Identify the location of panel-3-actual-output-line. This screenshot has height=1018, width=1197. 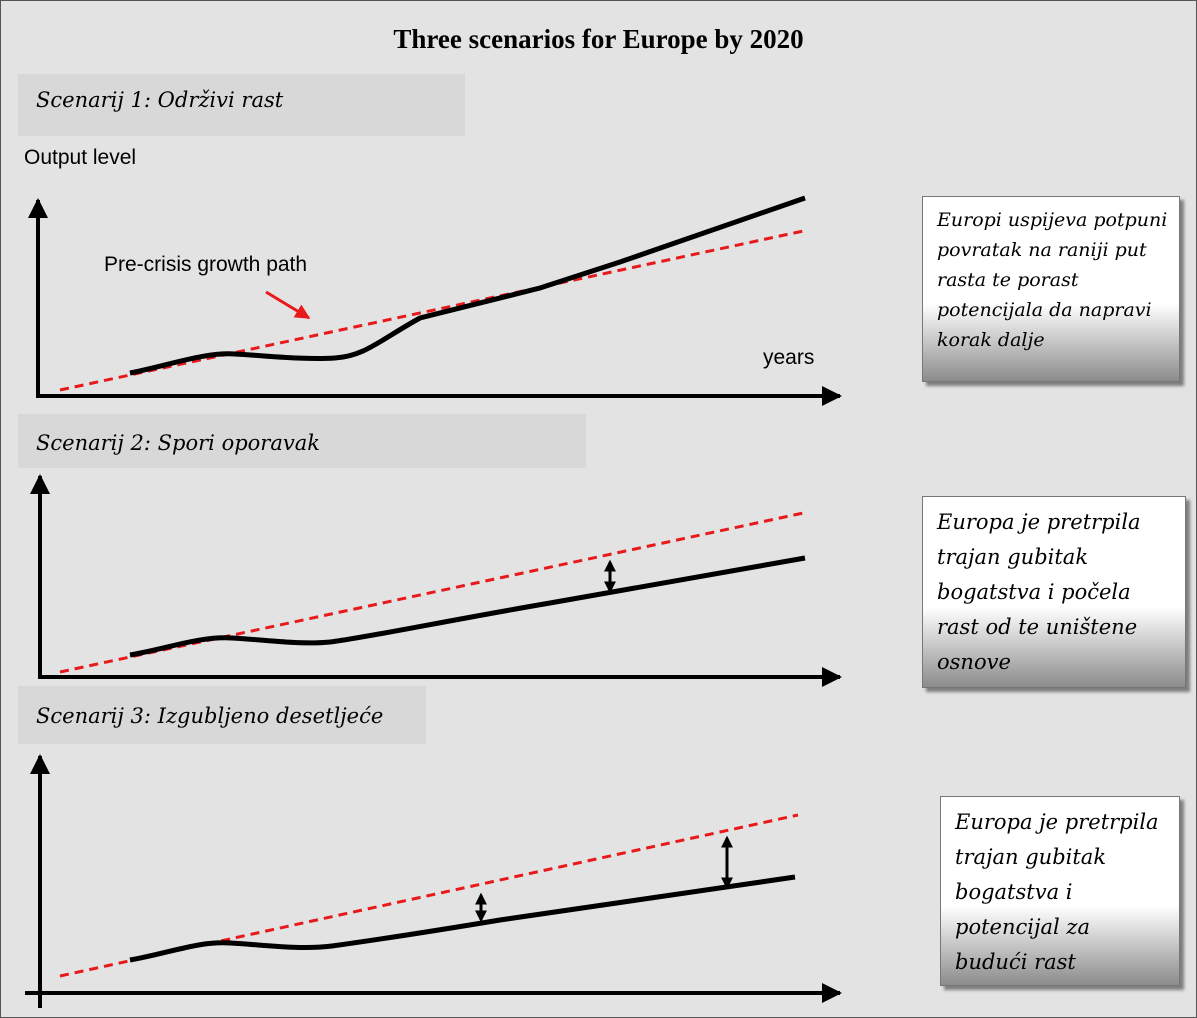
(462, 918).